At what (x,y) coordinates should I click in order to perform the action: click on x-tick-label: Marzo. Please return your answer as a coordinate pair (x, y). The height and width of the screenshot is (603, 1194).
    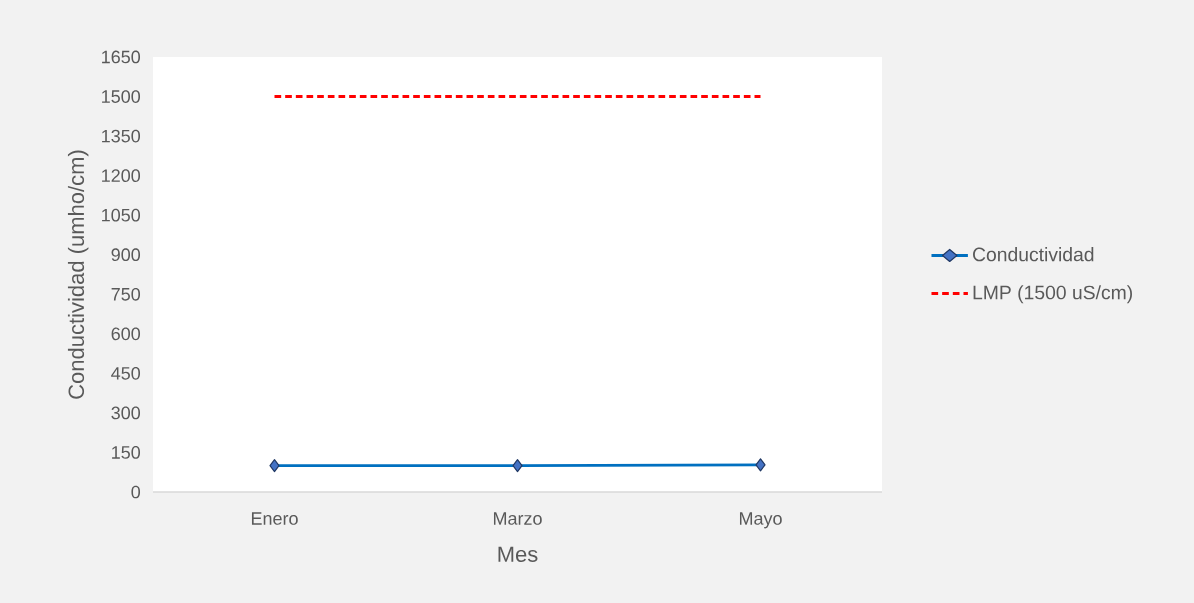
    Looking at the image, I should click on (517, 518).